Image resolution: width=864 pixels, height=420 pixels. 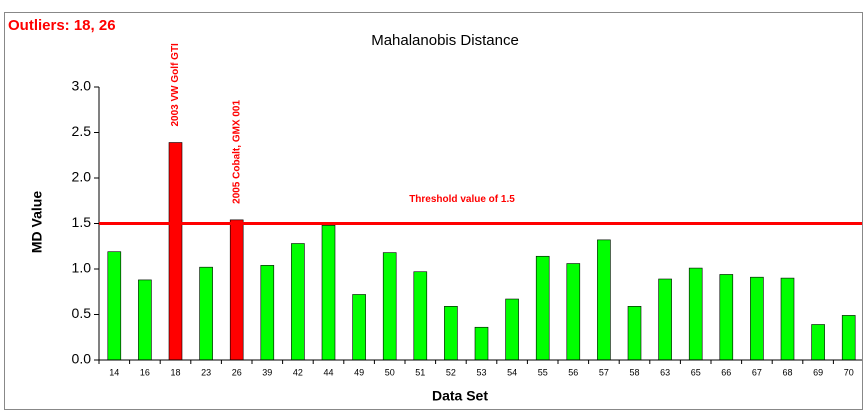 I want to click on x-tick-label: 23, so click(x=206, y=372).